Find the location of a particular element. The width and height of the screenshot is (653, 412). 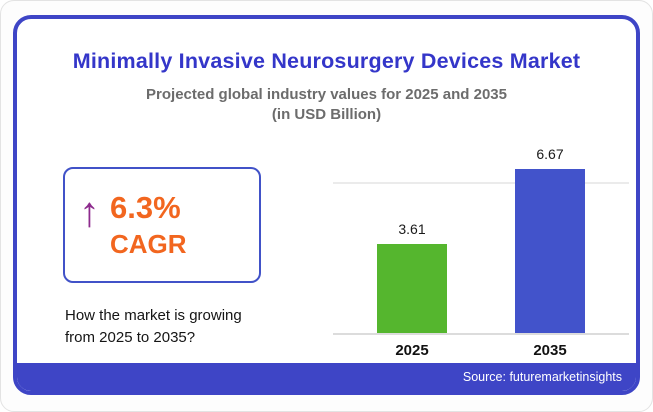

up-arrow-icon: ↑ is located at coordinates (89, 211).